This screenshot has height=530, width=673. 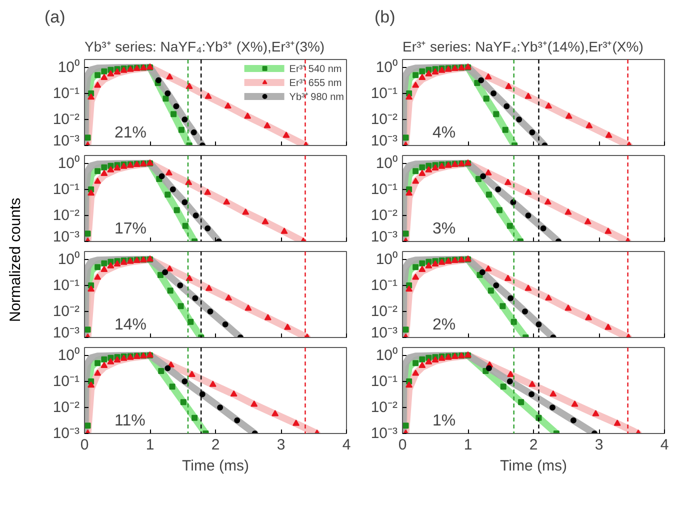 I want to click on chart-title: (b), so click(x=385, y=17).